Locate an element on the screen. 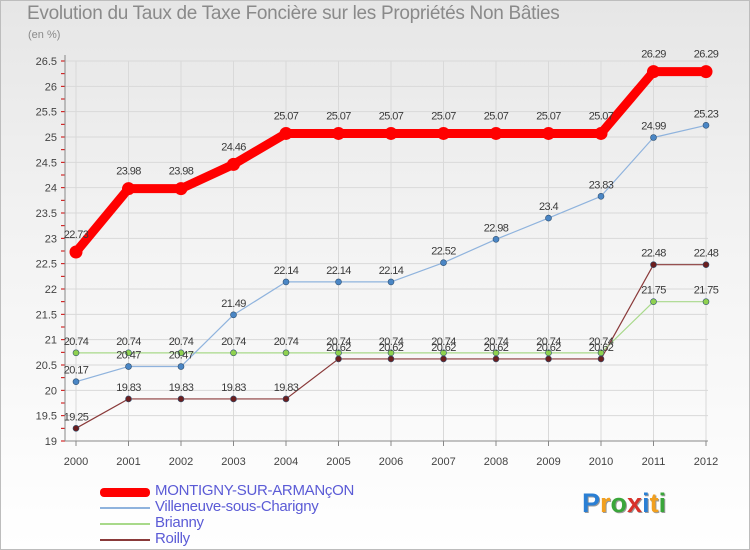 Image resolution: width=750 pixels, height=550 pixels. data-label: 22.73 is located at coordinates (76, 235).